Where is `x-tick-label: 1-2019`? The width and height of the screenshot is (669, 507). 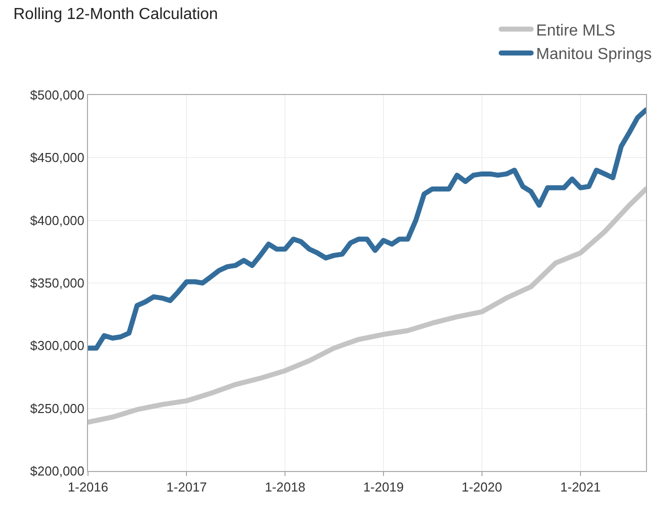
x-tick-label: 1-2019 is located at coordinates (383, 487).